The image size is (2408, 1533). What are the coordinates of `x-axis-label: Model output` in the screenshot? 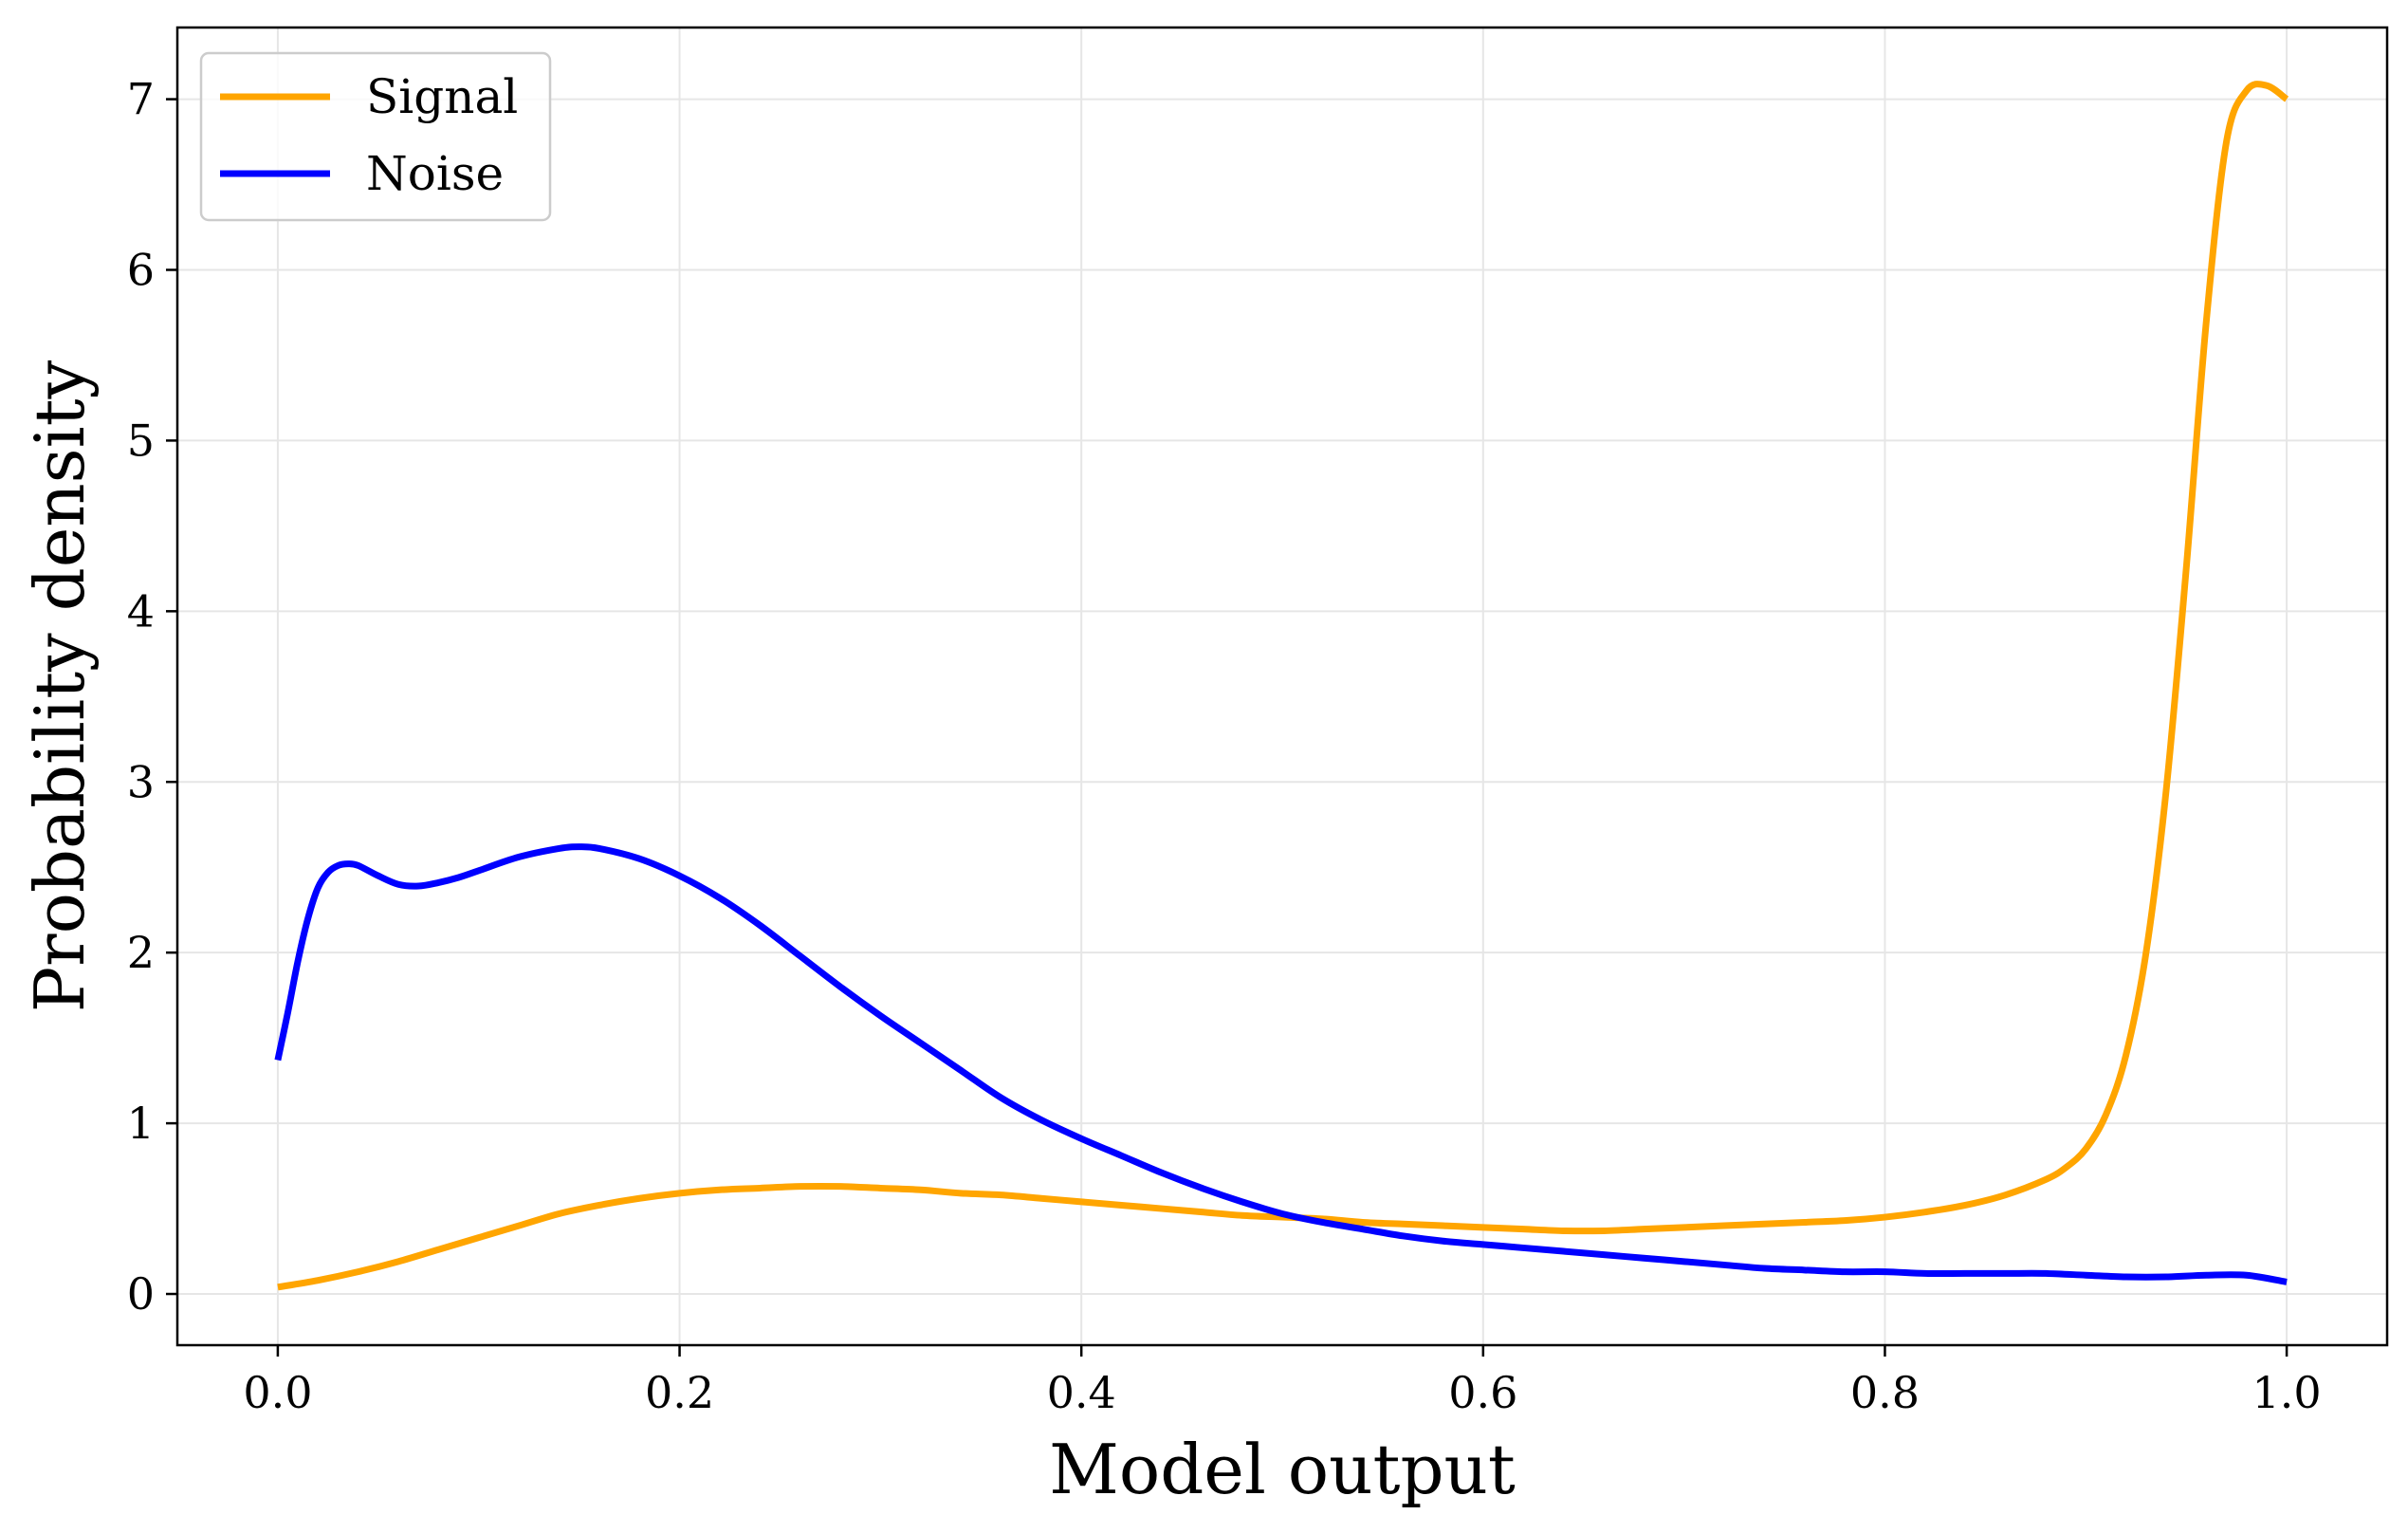 It's located at (1282, 1469).